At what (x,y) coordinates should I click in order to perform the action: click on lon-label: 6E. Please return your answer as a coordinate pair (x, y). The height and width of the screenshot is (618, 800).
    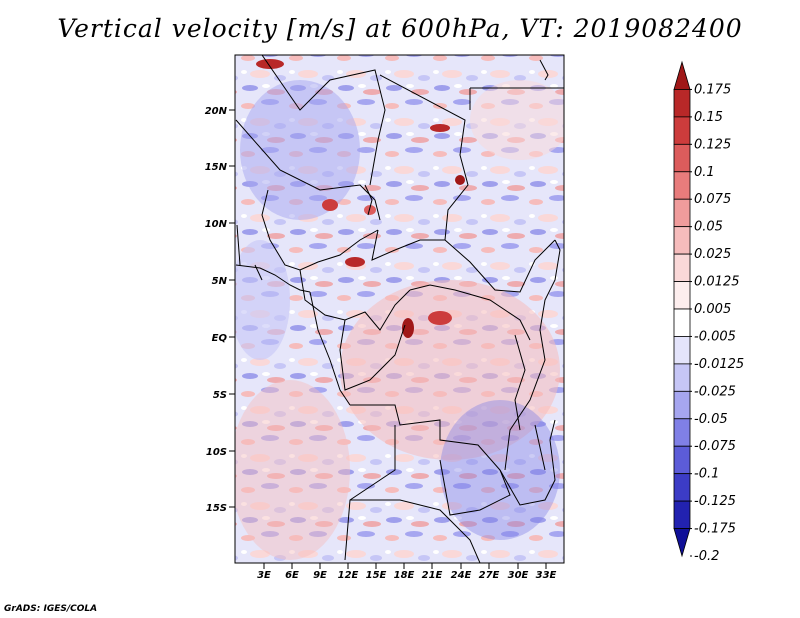
    Looking at the image, I should click on (292, 575).